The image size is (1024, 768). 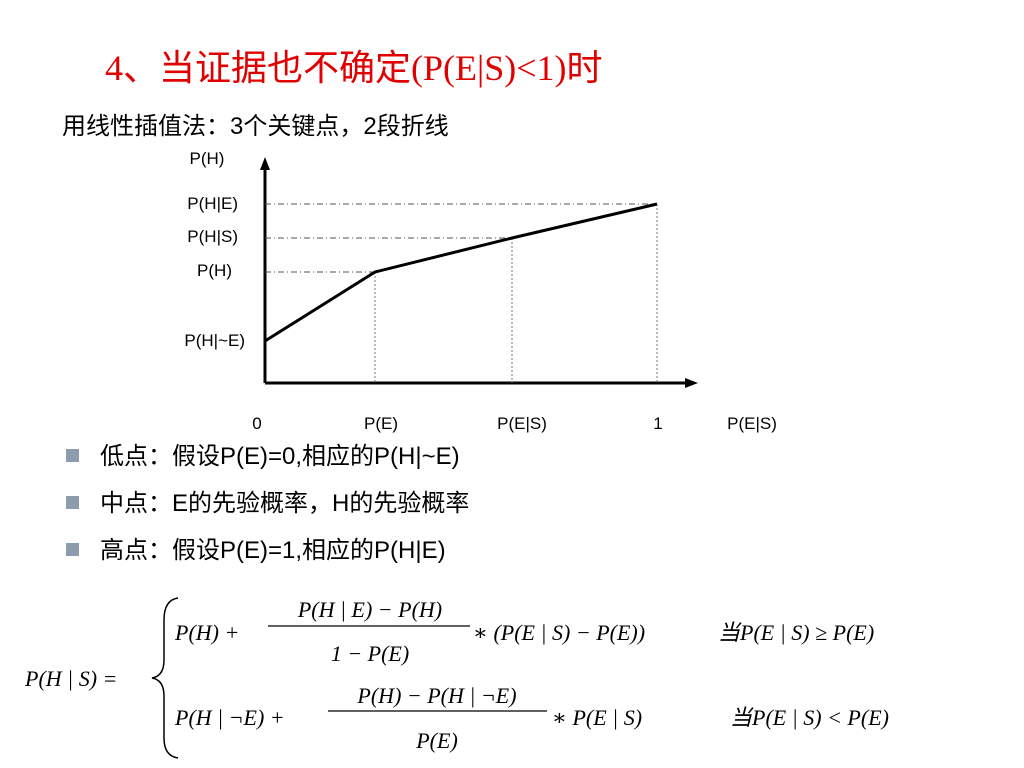 What do you see at coordinates (796, 632) in the screenshot?
I see `case-condition: 当P(E | S) ≥ P(E)` at bounding box center [796, 632].